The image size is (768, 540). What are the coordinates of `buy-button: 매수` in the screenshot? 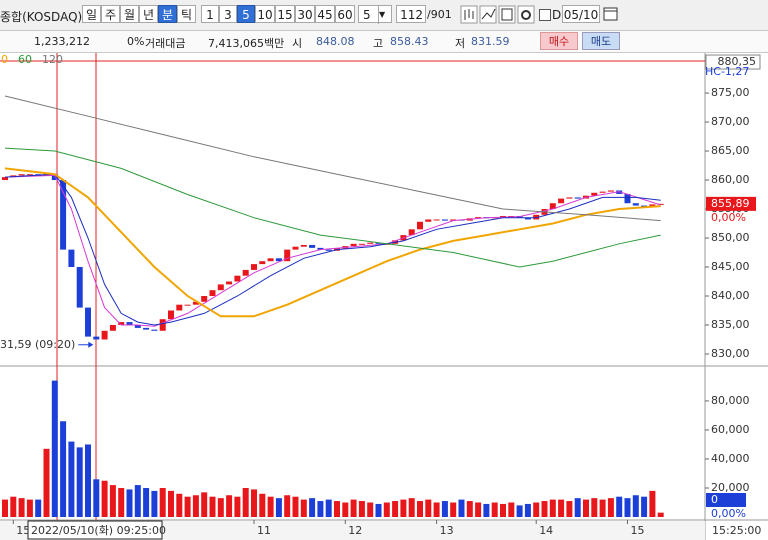 It's located at (559, 41).